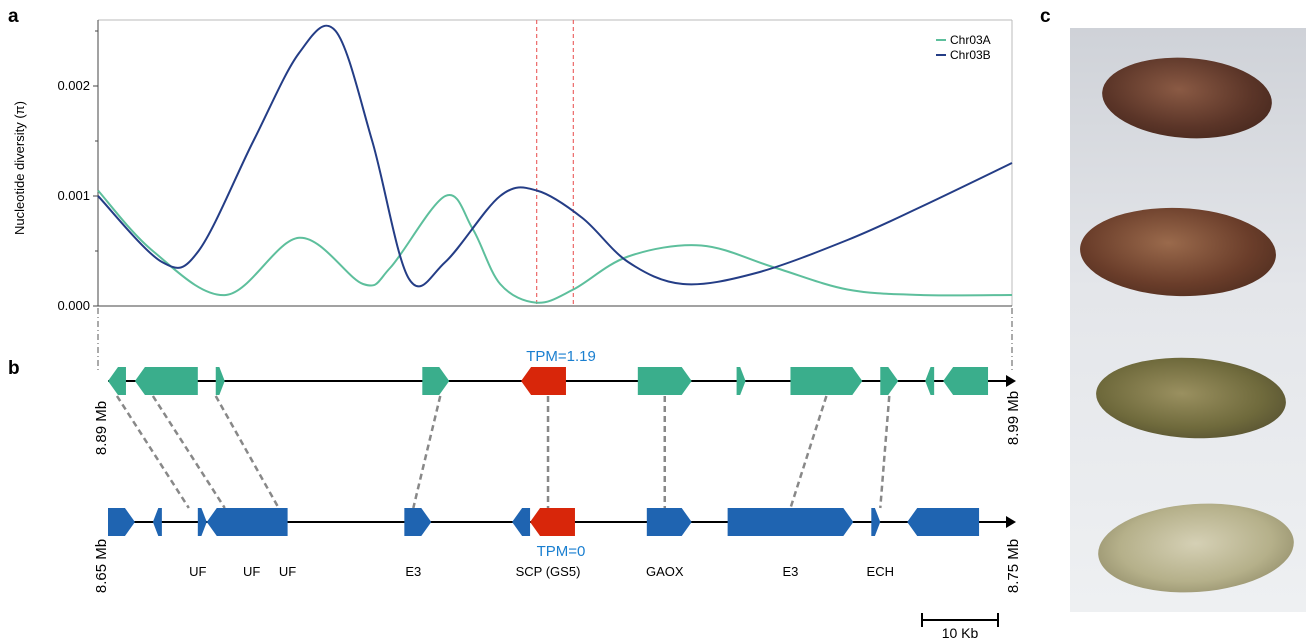  What do you see at coordinates (101, 566) in the screenshot?
I see `bottom-start-label: 8.65 Mb` at bounding box center [101, 566].